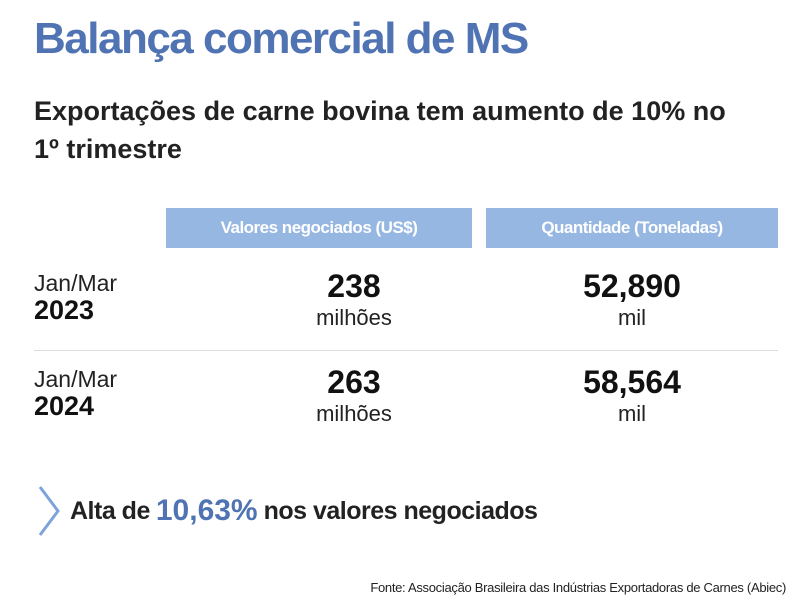  Describe the element at coordinates (400, 510) in the screenshot. I see `highlight-suffix: nos valores negociados` at that location.